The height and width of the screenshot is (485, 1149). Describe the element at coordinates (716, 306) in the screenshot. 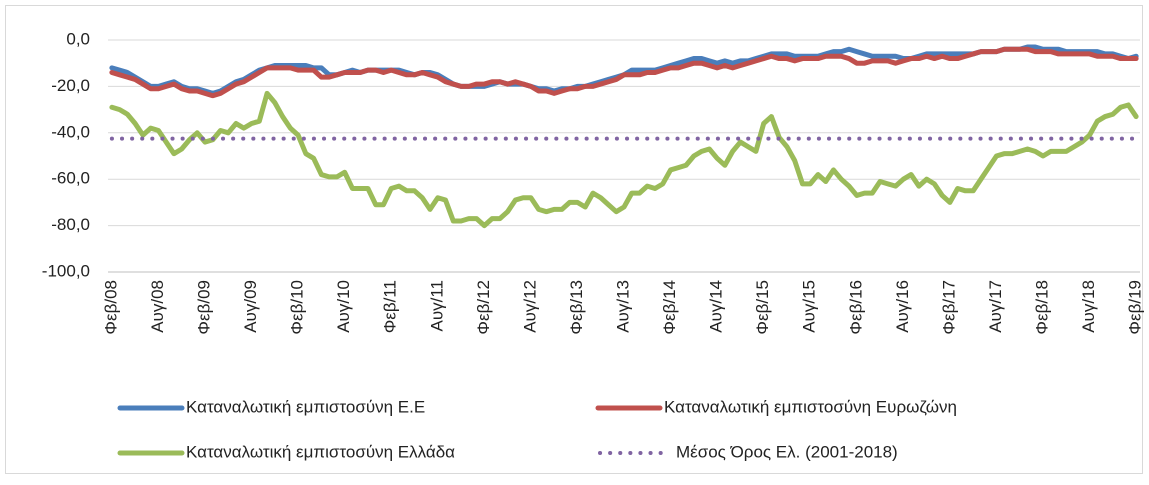

I see `x-tick-label: Αυγ/14` at that location.